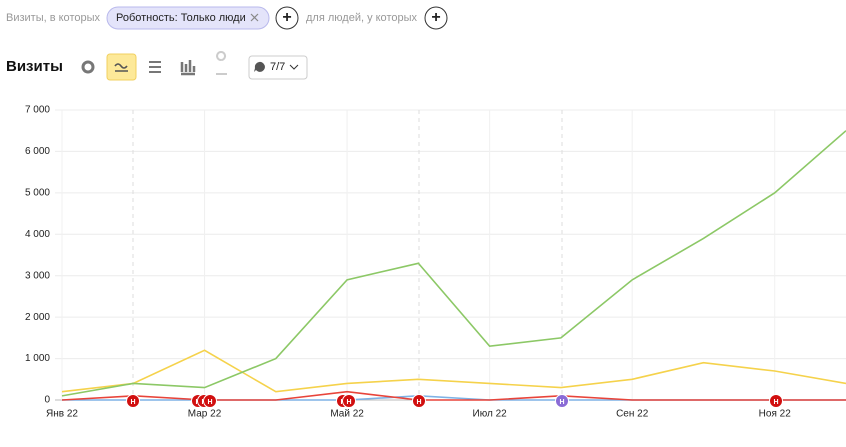 The image size is (846, 447). I want to click on bar-icon, so click(188, 68).